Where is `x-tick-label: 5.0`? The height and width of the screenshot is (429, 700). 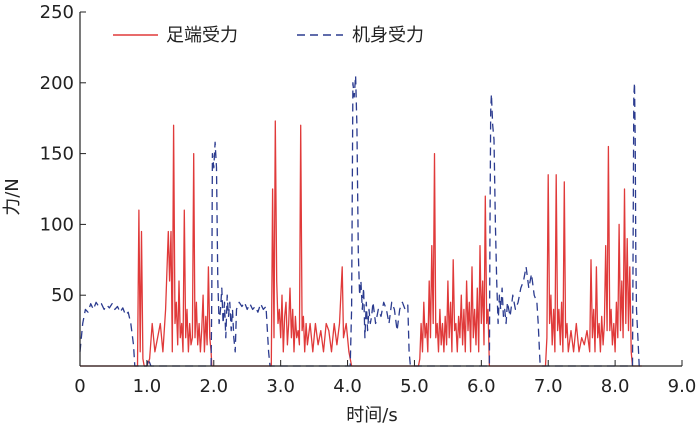
x-tick-label: 5.0 is located at coordinates (414, 386).